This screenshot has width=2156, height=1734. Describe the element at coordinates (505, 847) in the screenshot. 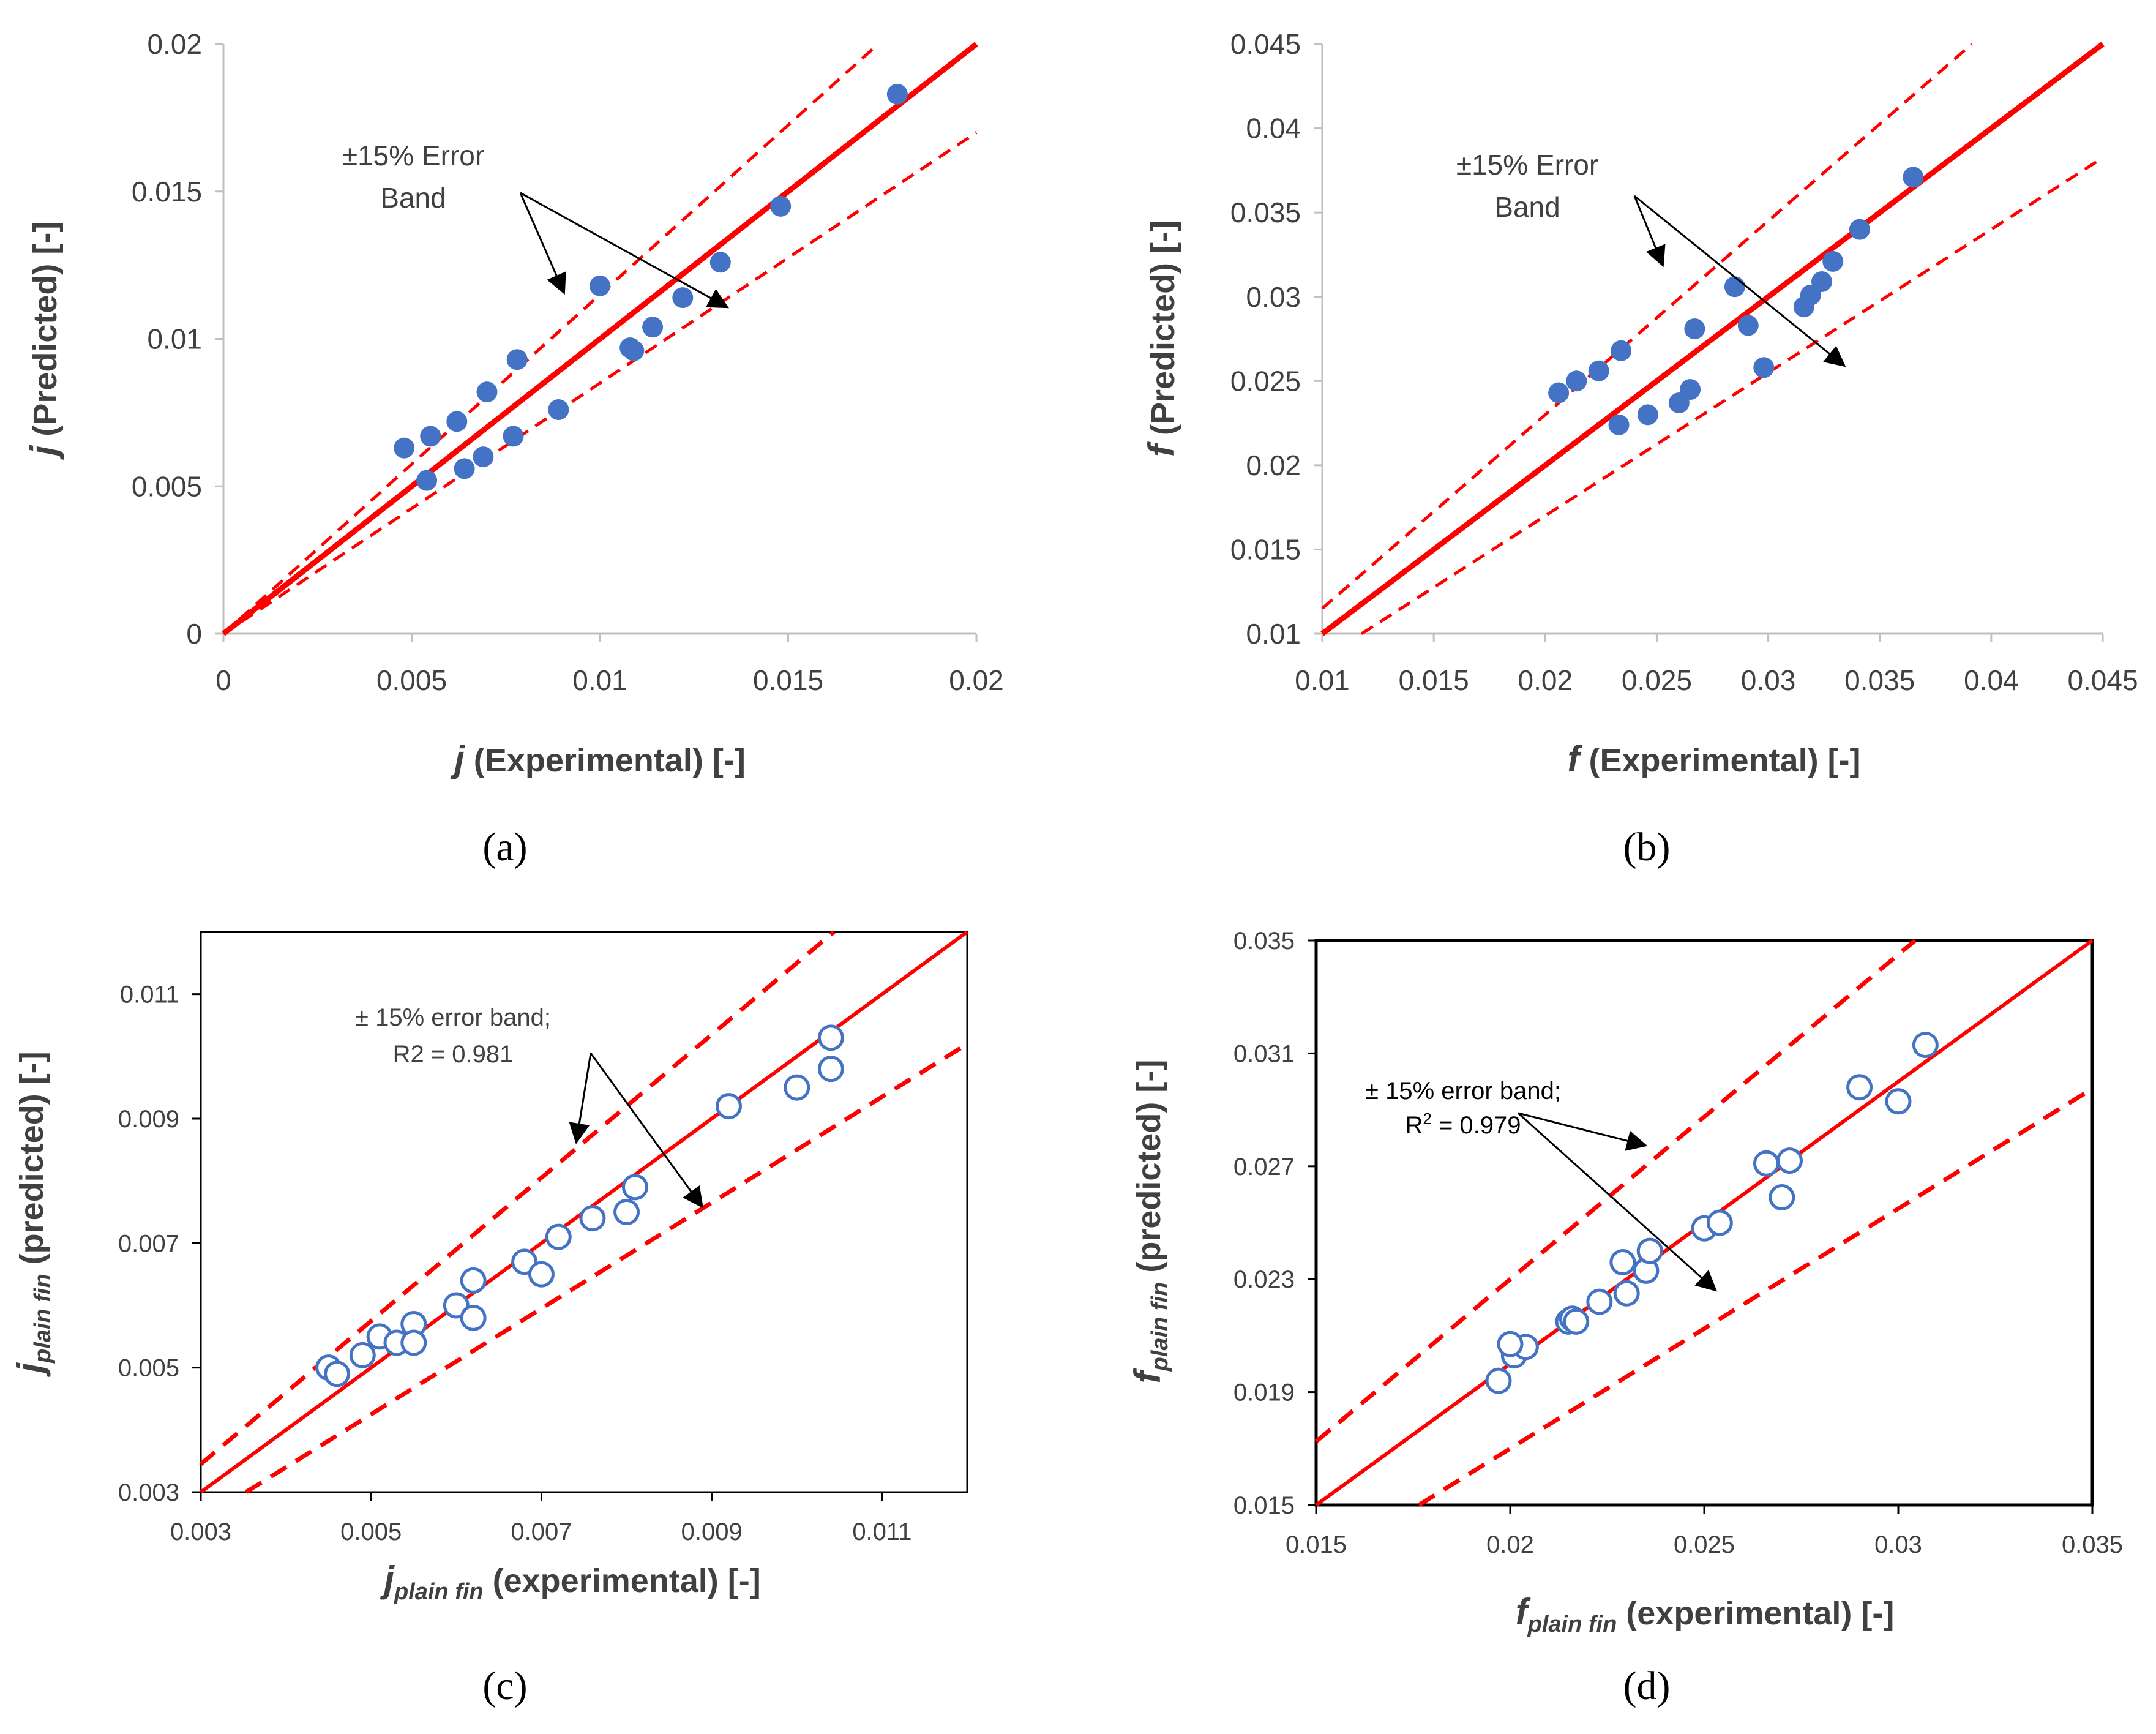

I see `panel-label: (a)` at that location.